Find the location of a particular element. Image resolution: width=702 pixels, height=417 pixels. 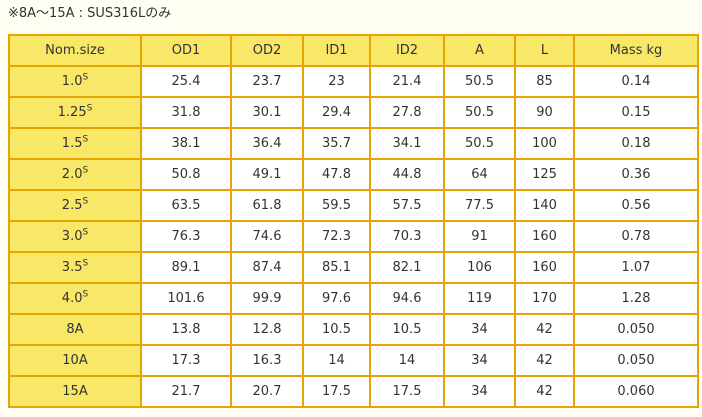

l-cell: 85 is located at coordinates (544, 81).